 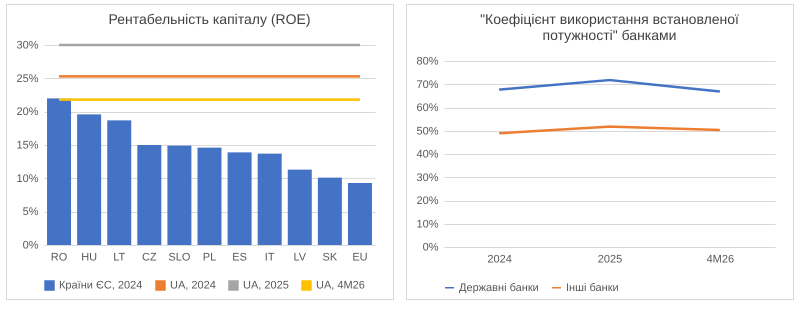 What do you see at coordinates (300, 258) in the screenshot?
I see `x-tick-label: LV` at bounding box center [300, 258].